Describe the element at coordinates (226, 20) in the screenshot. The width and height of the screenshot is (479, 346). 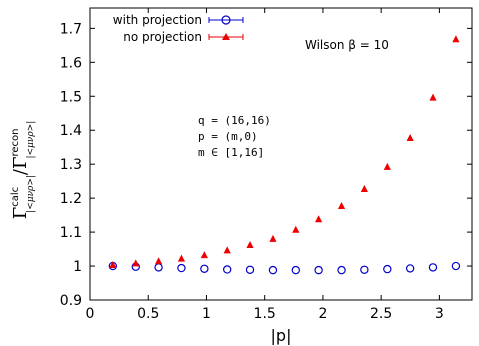
I see `legend-marker-with-projection` at that location.